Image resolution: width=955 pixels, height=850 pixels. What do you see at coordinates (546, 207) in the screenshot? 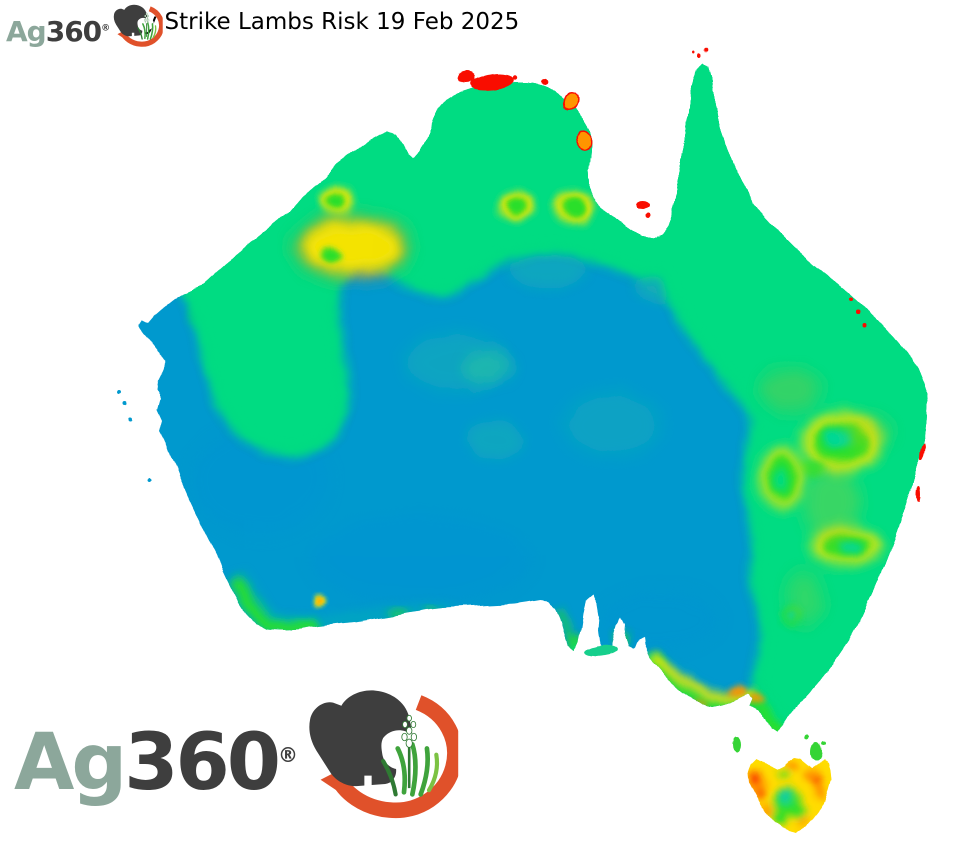
I see `gulf-south-green-spots` at bounding box center [546, 207].